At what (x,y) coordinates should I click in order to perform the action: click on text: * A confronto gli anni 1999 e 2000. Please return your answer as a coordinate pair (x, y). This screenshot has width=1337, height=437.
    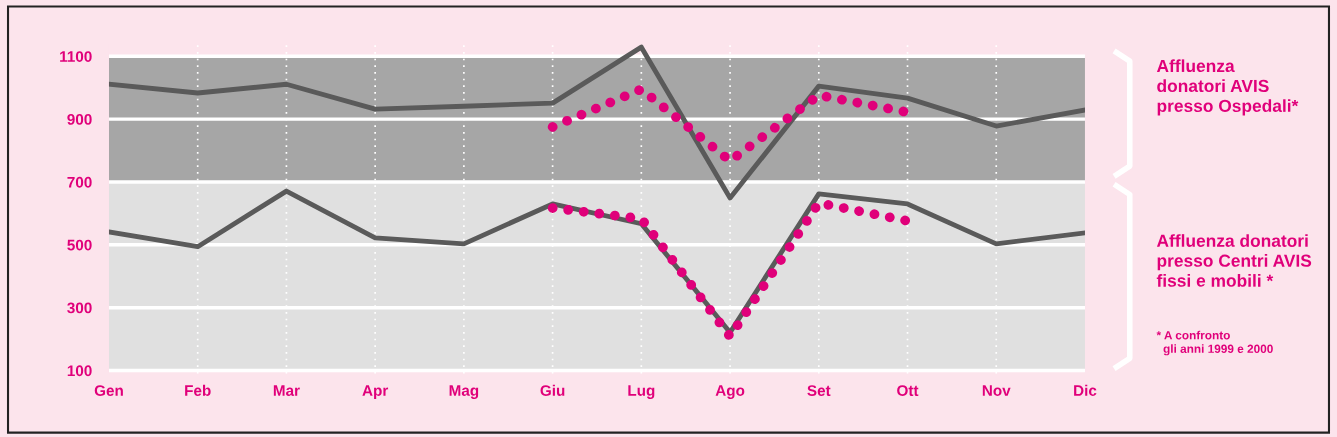
    Looking at the image, I should click on (1214, 343).